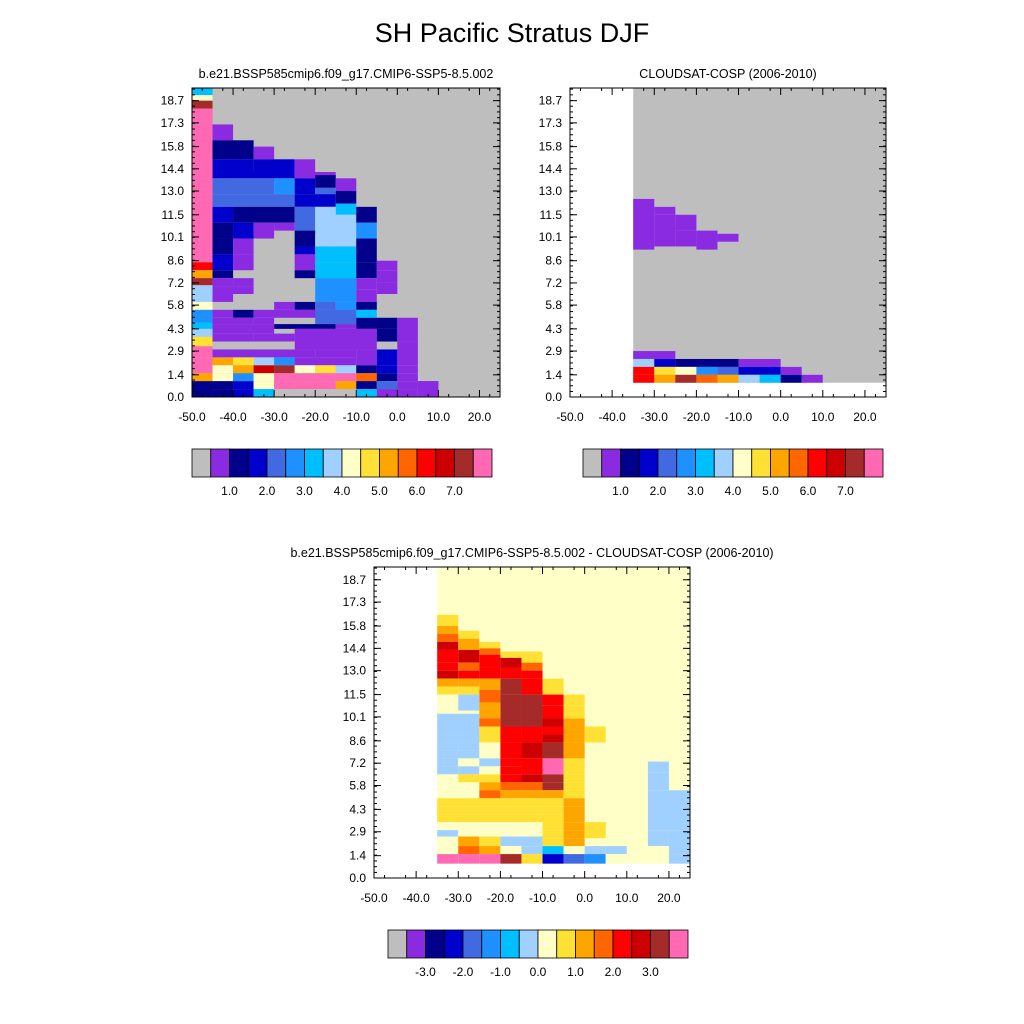  What do you see at coordinates (357, 741) in the screenshot?
I see `y-tick-label: 8.6` at bounding box center [357, 741].